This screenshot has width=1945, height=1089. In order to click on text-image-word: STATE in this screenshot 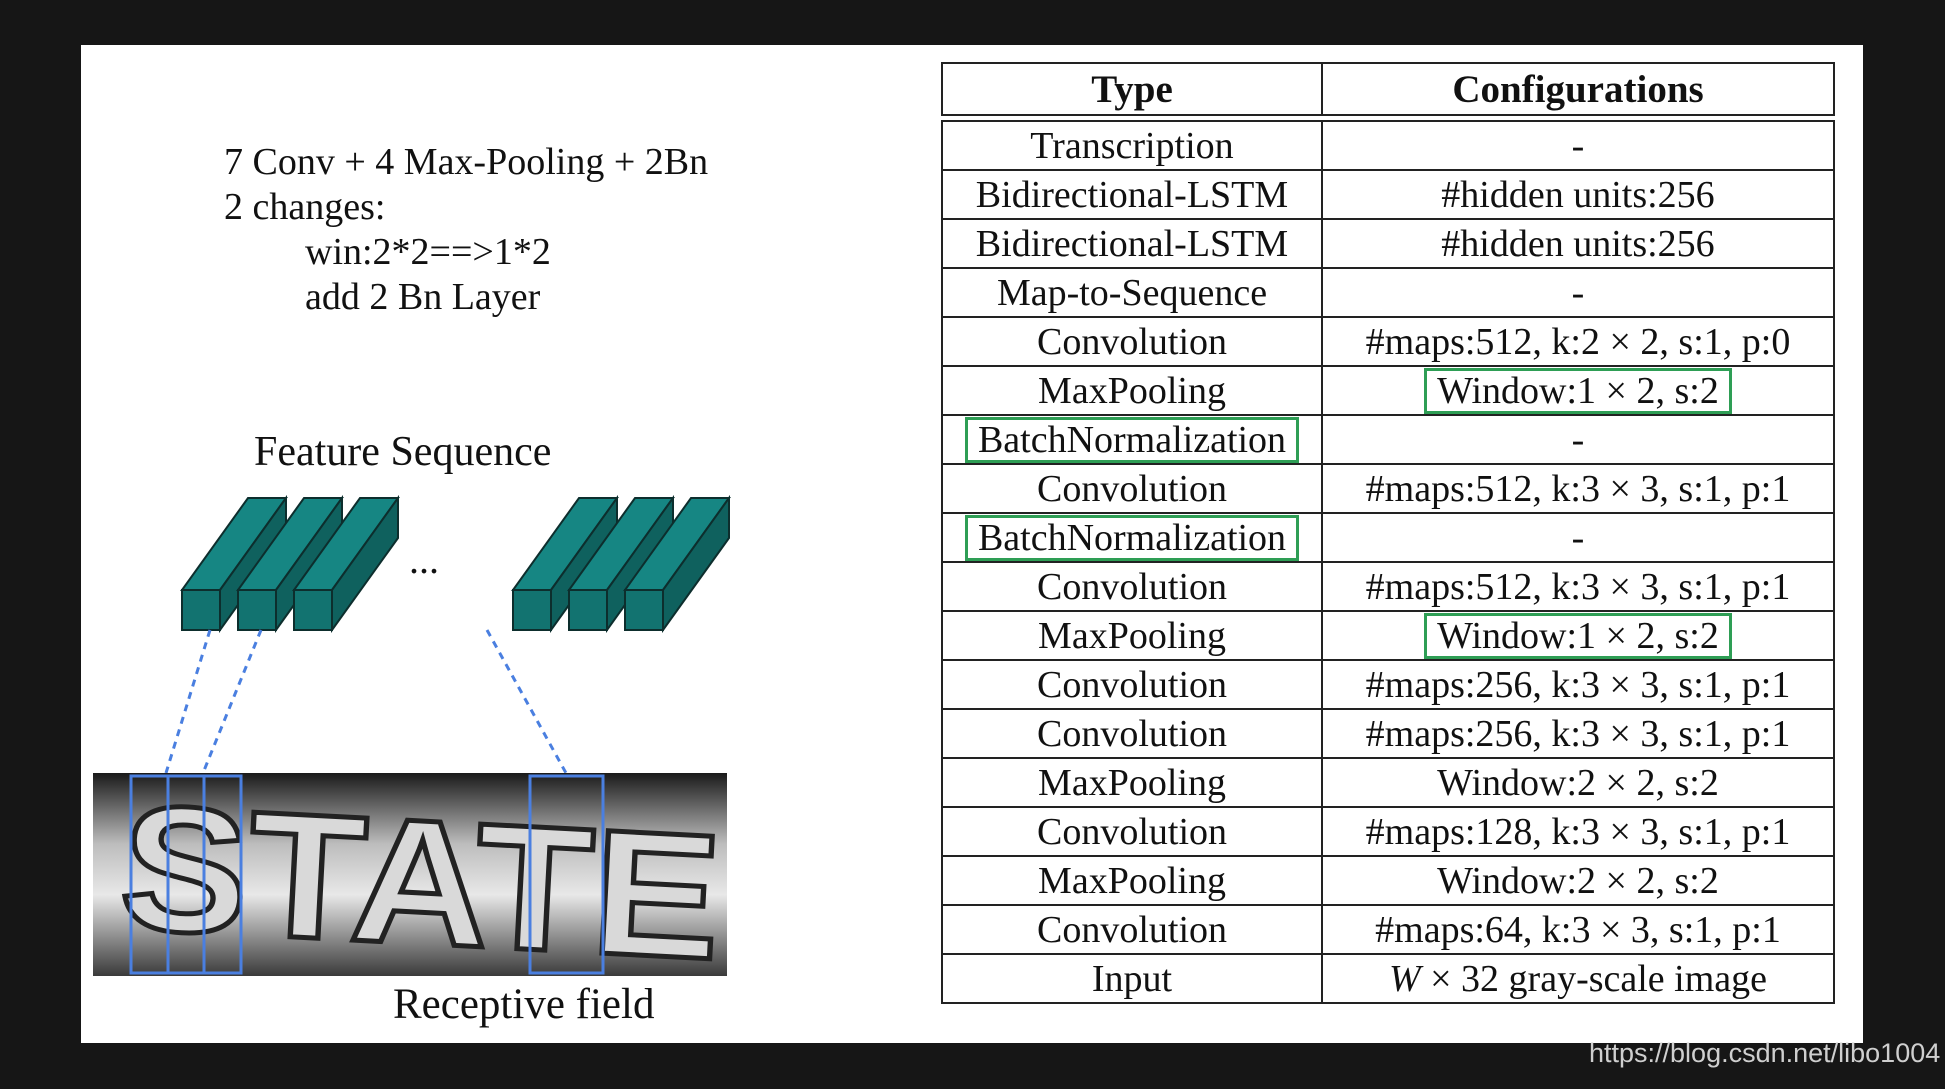, I will do `click(421, 882)`.